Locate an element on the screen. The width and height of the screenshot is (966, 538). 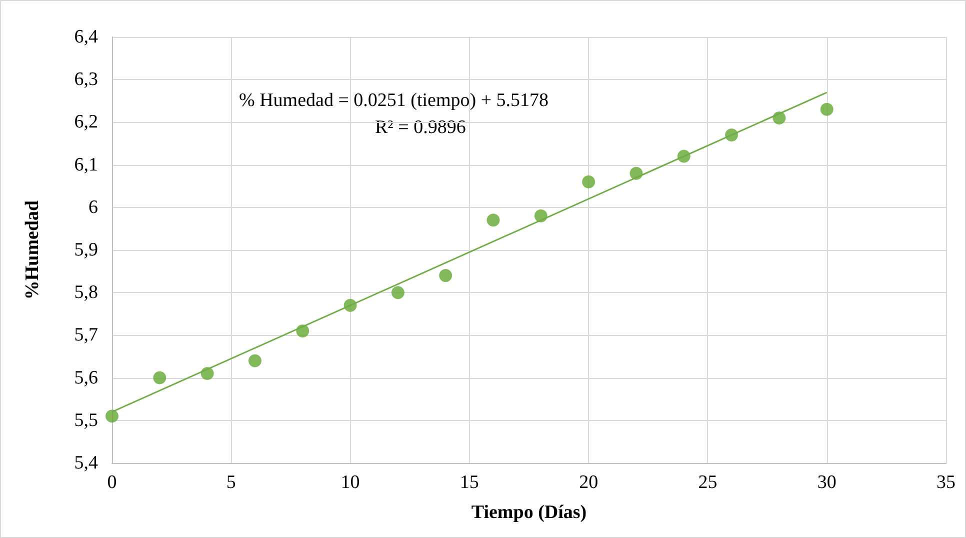
y-tick-label: 6,1 is located at coordinates (86, 165).